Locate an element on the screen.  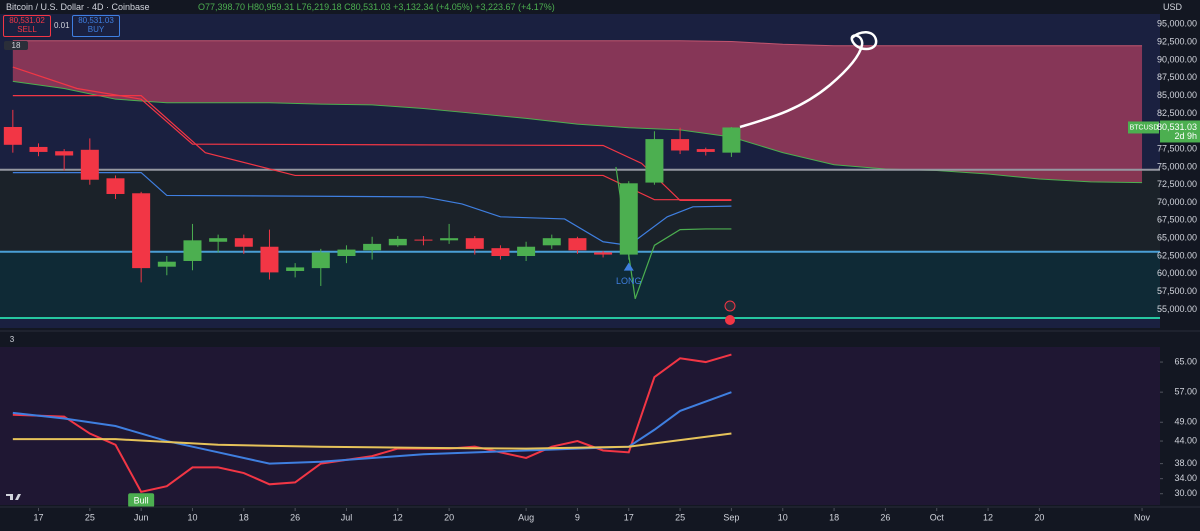
y-tick-label: 30.00 is located at coordinates (1185, 493).